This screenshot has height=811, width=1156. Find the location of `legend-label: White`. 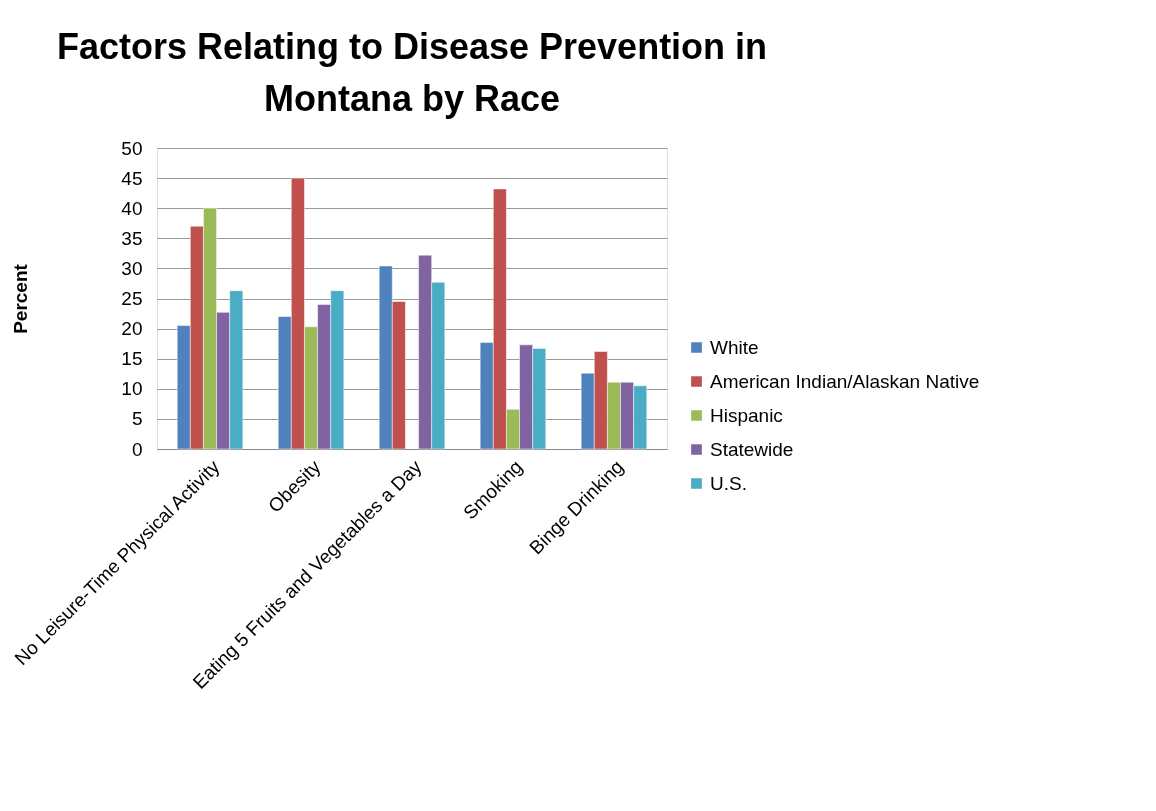

legend-label: White is located at coordinates (734, 347).